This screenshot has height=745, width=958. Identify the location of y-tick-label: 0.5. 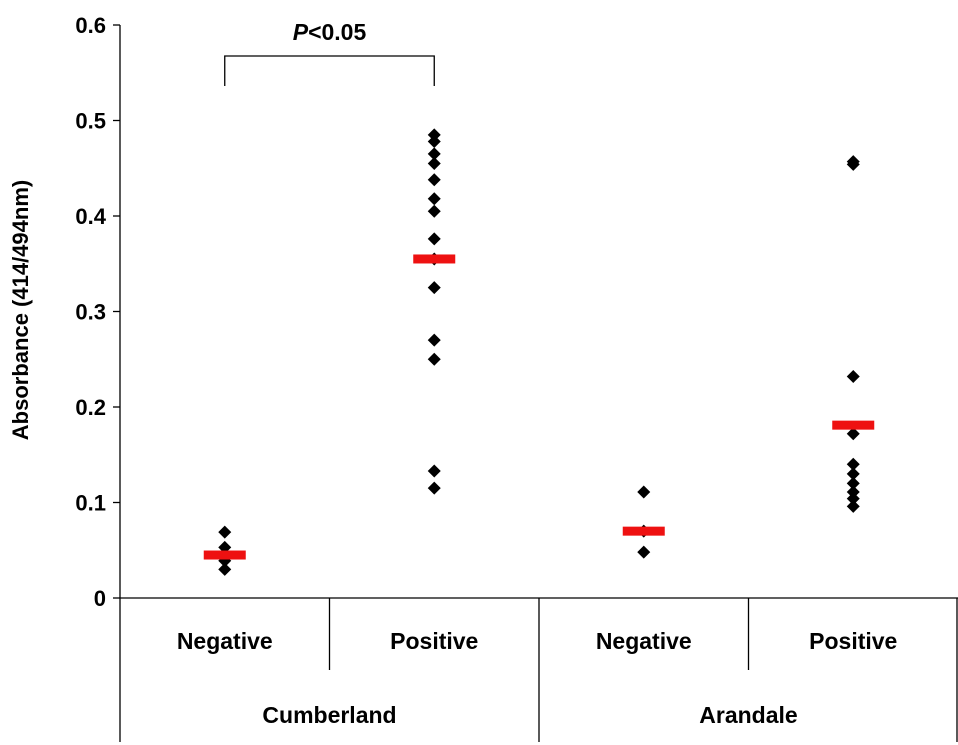
(90, 121).